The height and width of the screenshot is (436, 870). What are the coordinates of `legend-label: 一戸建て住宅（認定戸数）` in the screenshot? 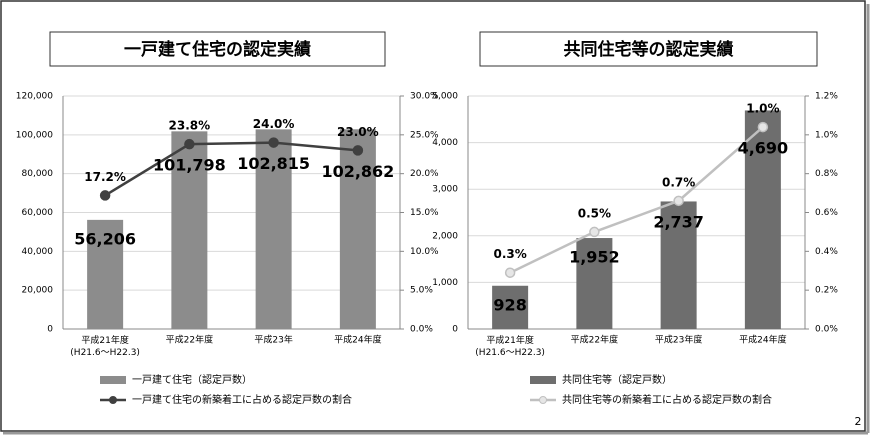 It's located at (192, 379).